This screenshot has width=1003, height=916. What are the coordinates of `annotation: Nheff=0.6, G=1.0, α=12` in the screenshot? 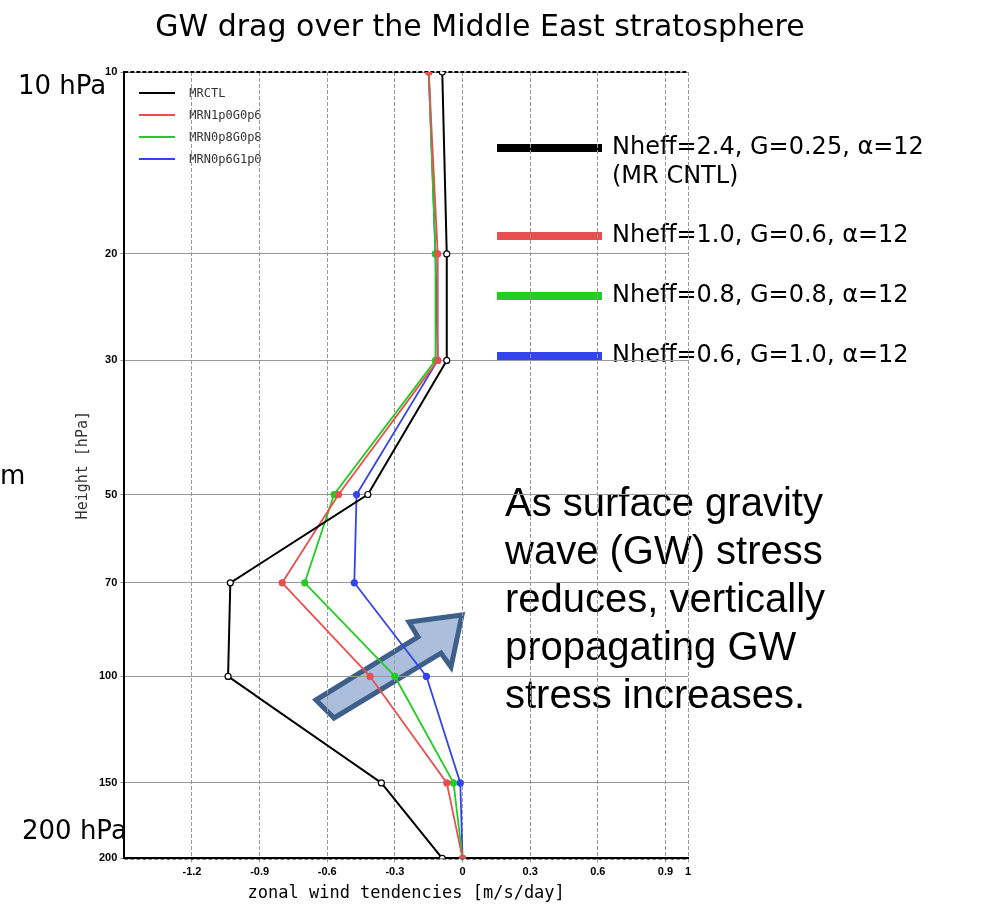 It's located at (760, 354).